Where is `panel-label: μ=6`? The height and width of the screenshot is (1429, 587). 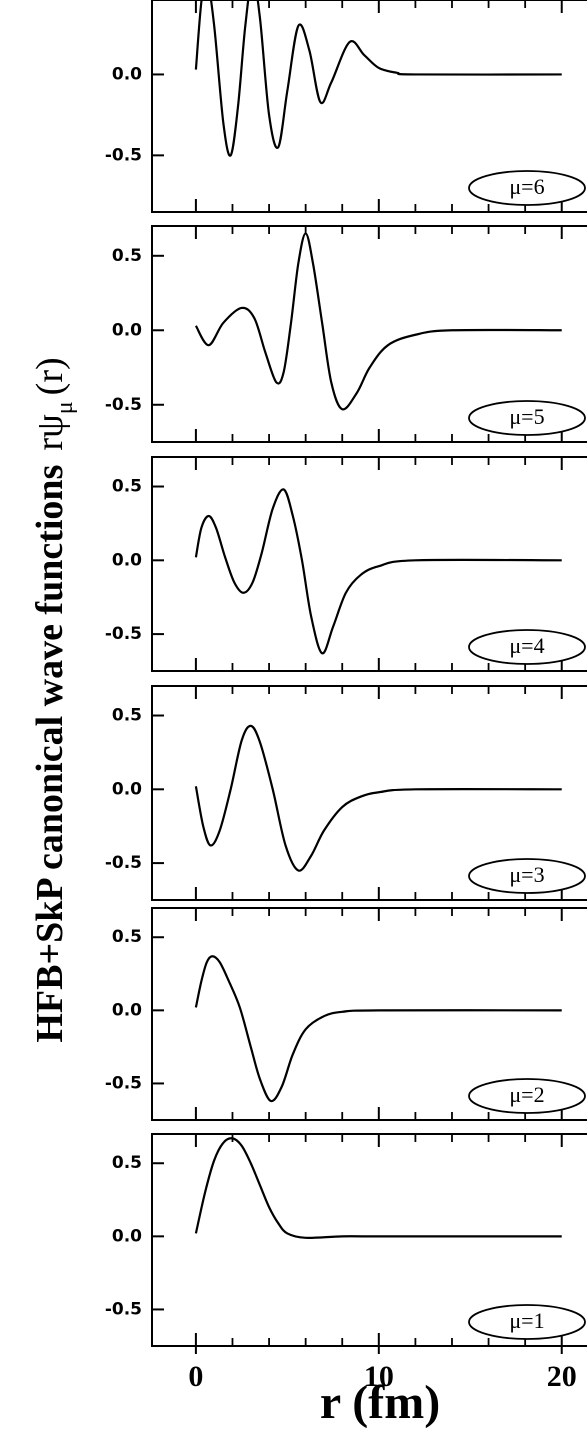
panel-label: μ=6 is located at coordinates (526, 186).